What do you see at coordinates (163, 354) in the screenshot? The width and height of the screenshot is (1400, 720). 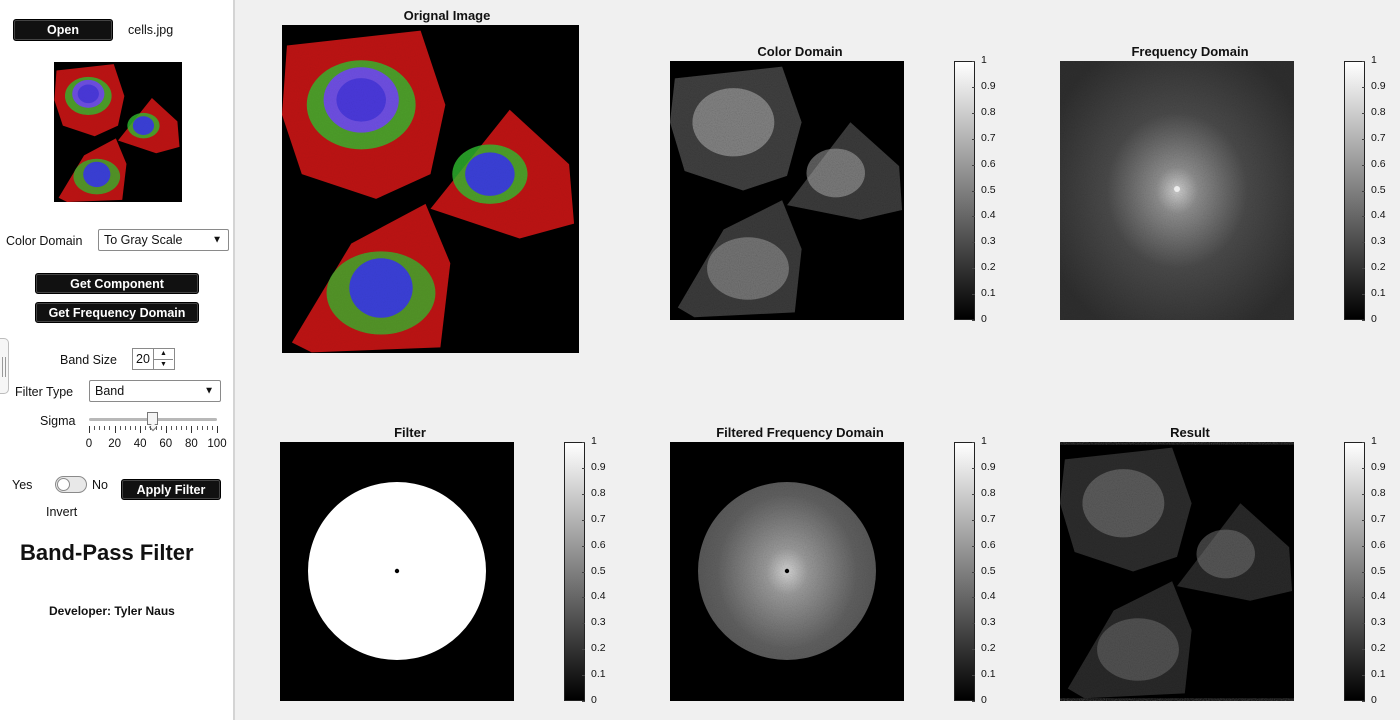 I see `spinner-up-icon: ▲` at bounding box center [163, 354].